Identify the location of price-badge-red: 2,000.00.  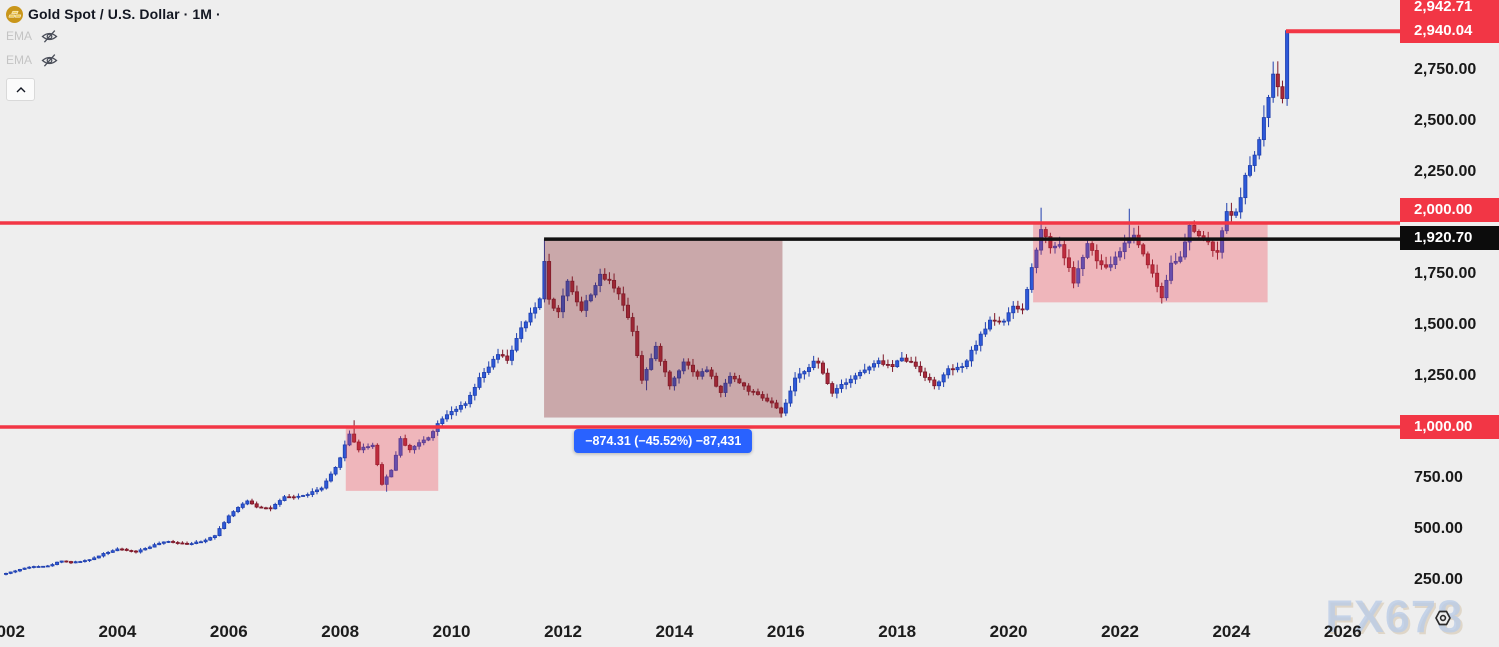
(1449, 210).